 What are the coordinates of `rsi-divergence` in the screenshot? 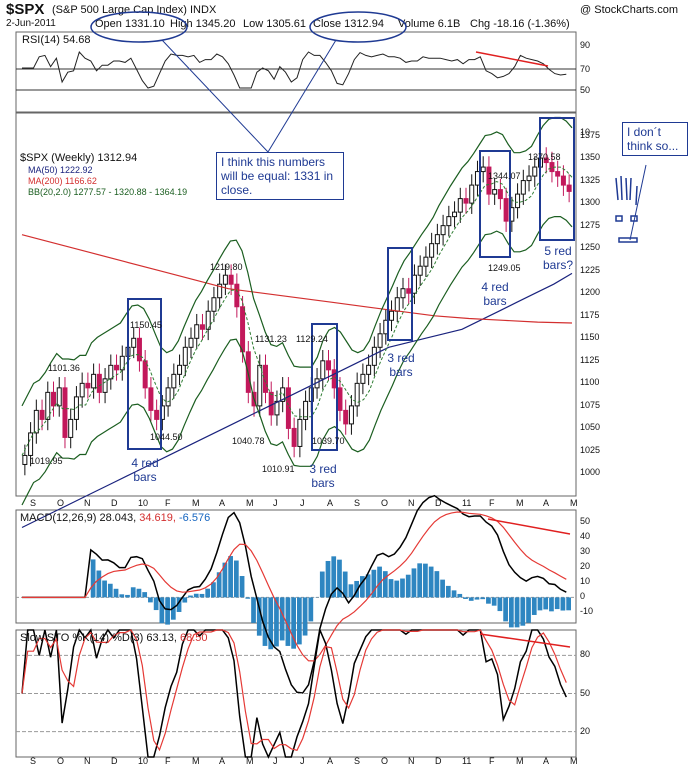 It's located at (512, 59).